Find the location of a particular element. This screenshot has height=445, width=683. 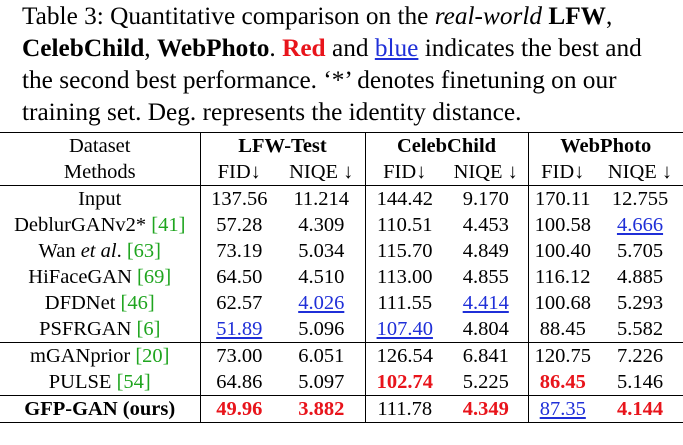

caption-blue: blue is located at coordinates (396, 48).